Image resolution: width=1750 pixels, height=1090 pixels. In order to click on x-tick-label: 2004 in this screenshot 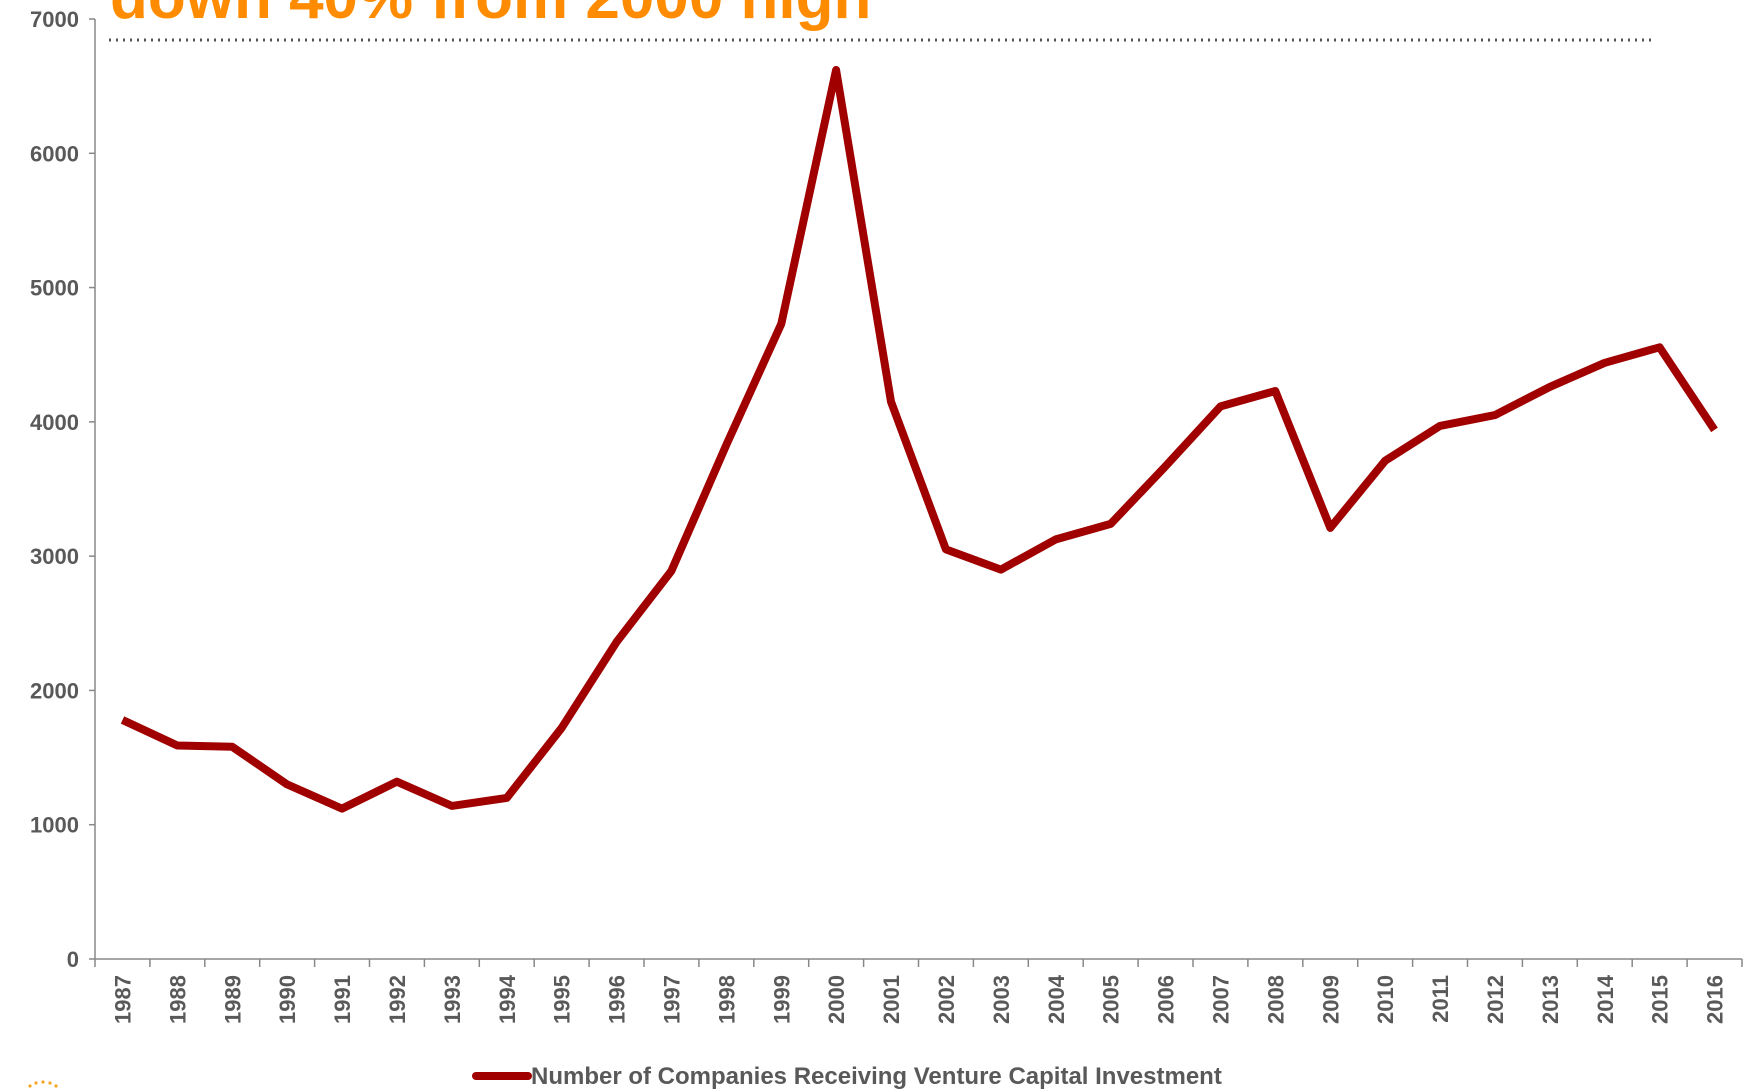, I will do `click(1056, 999)`.